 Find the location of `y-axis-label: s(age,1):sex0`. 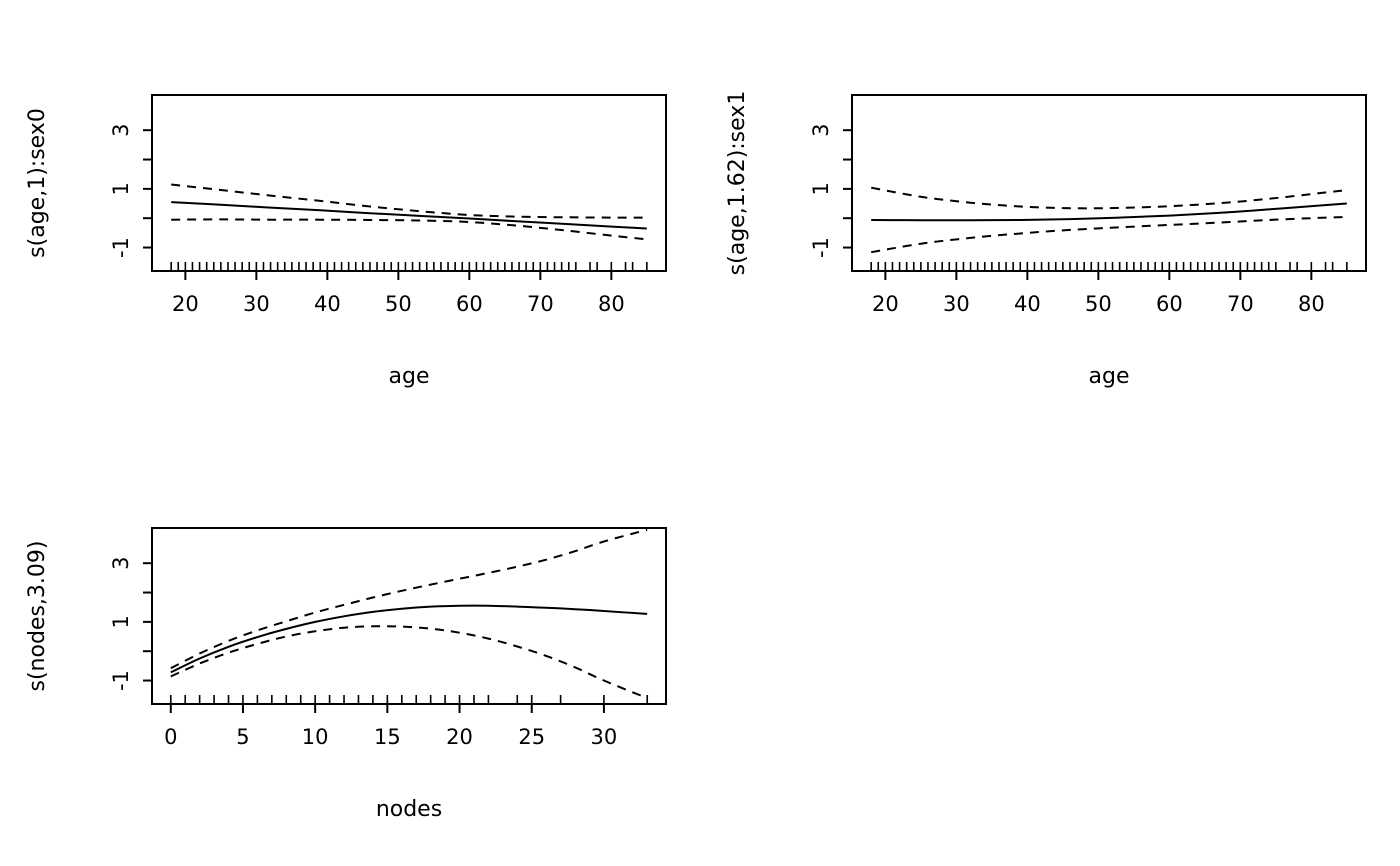

y-axis-label: s(age,1):sex0 is located at coordinates (37, 183).